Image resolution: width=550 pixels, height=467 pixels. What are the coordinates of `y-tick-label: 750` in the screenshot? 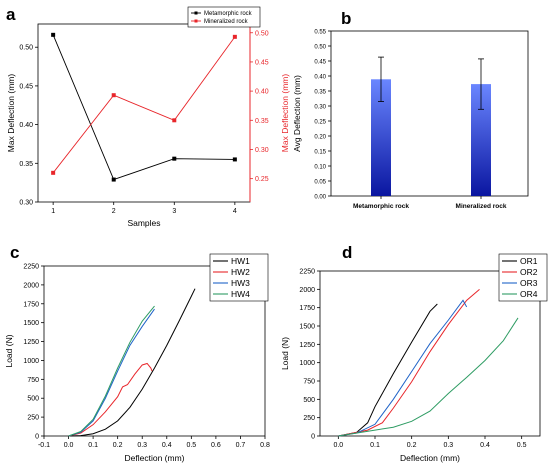 It's located at (33, 380).